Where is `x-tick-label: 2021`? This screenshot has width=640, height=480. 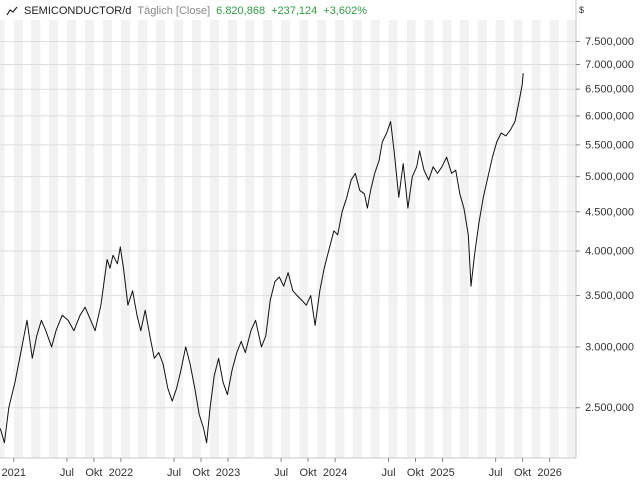
x-tick-label: 2021 is located at coordinates (14, 473).